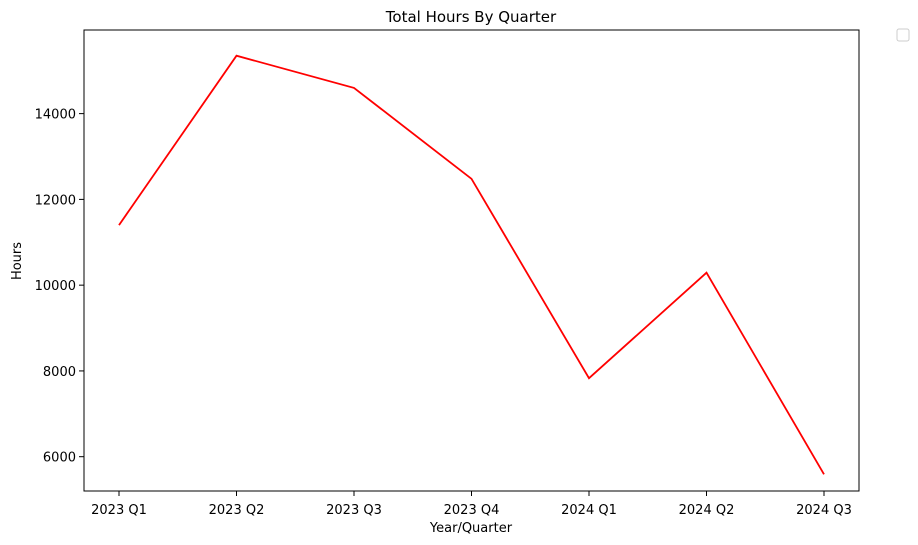  Describe the element at coordinates (903, 35) in the screenshot. I see `legend-box` at that location.